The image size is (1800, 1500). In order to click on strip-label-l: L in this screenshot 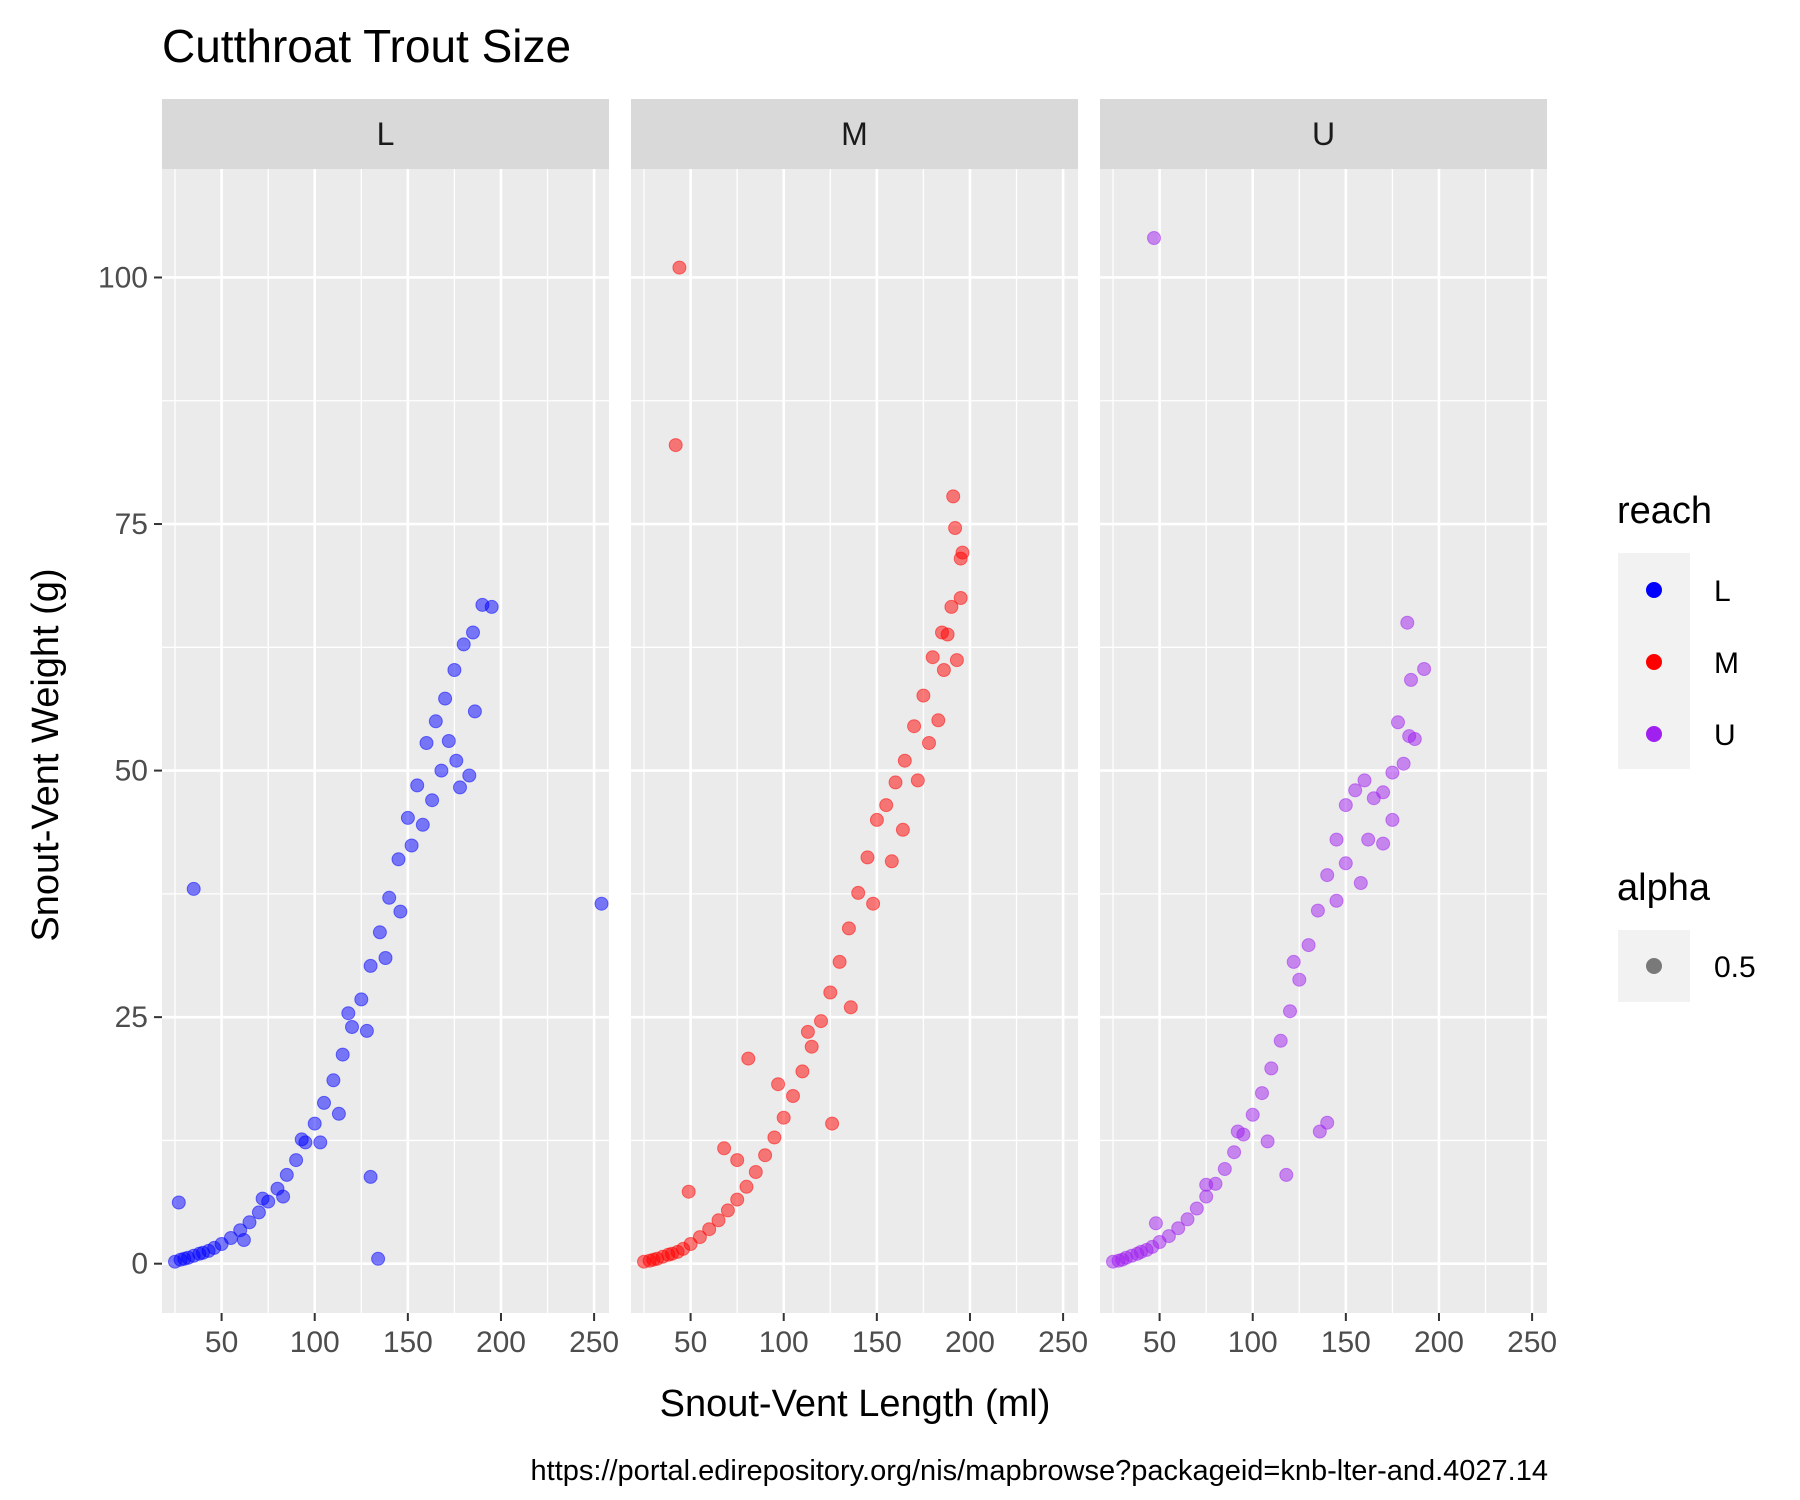, I will do `click(386, 134)`.